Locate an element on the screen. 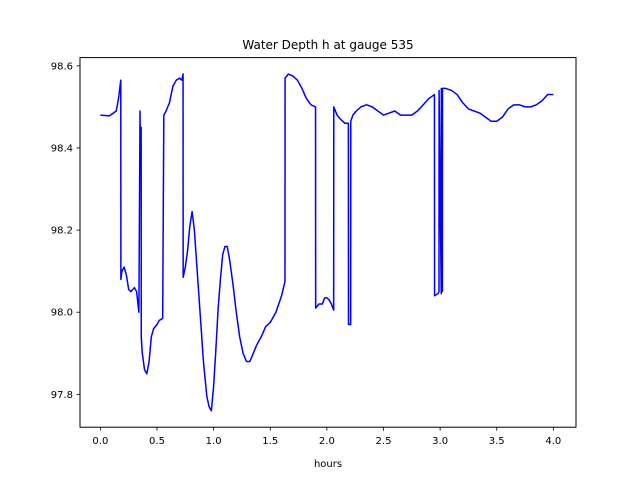  x-tick-label: 1.0 is located at coordinates (214, 441).